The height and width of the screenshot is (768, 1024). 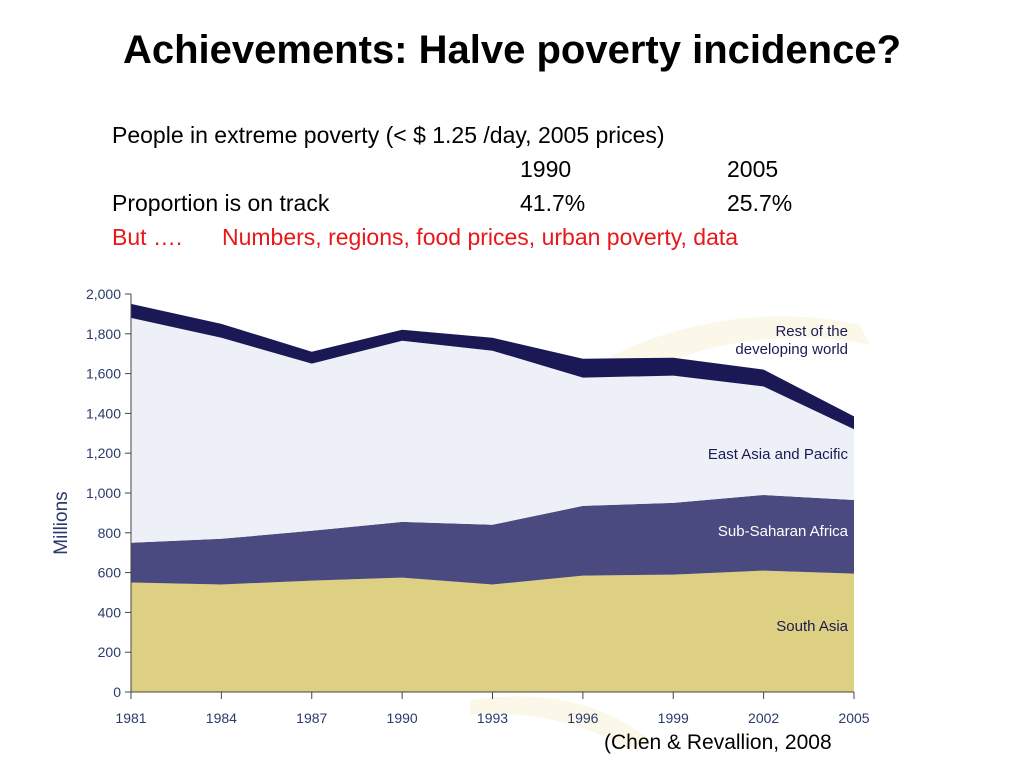 I want to click on series-label-3: South Asia, so click(x=812, y=626).